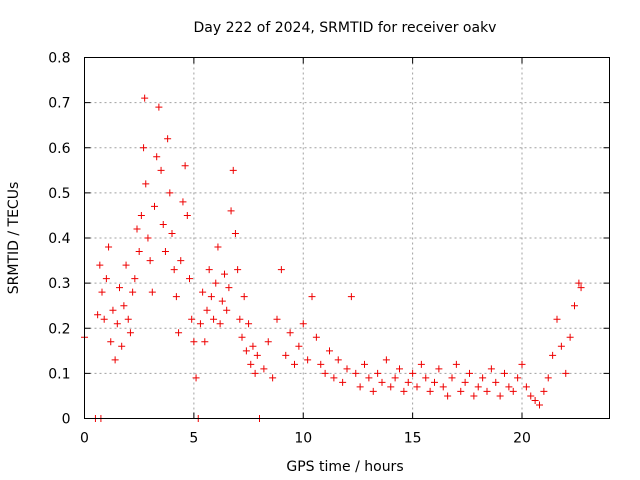 This screenshot has height=480, width=640. Describe the element at coordinates (14, 238) in the screenshot. I see `y-axis-label: SRMTID / TECUs` at that location.